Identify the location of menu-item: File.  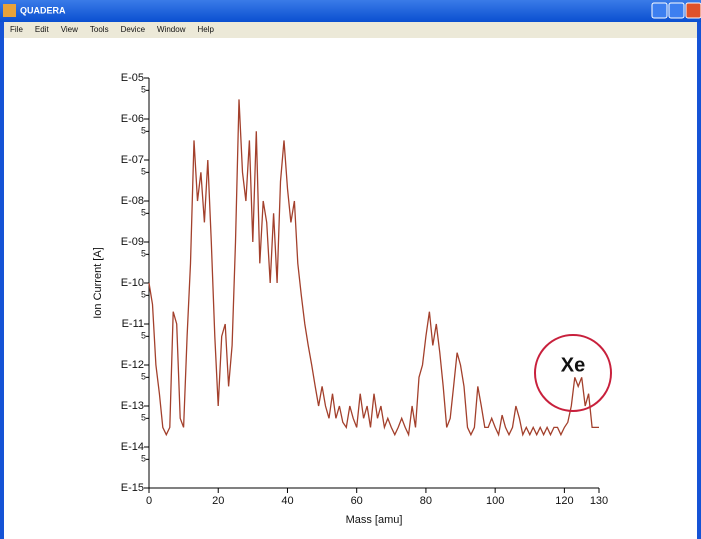
(16, 29).